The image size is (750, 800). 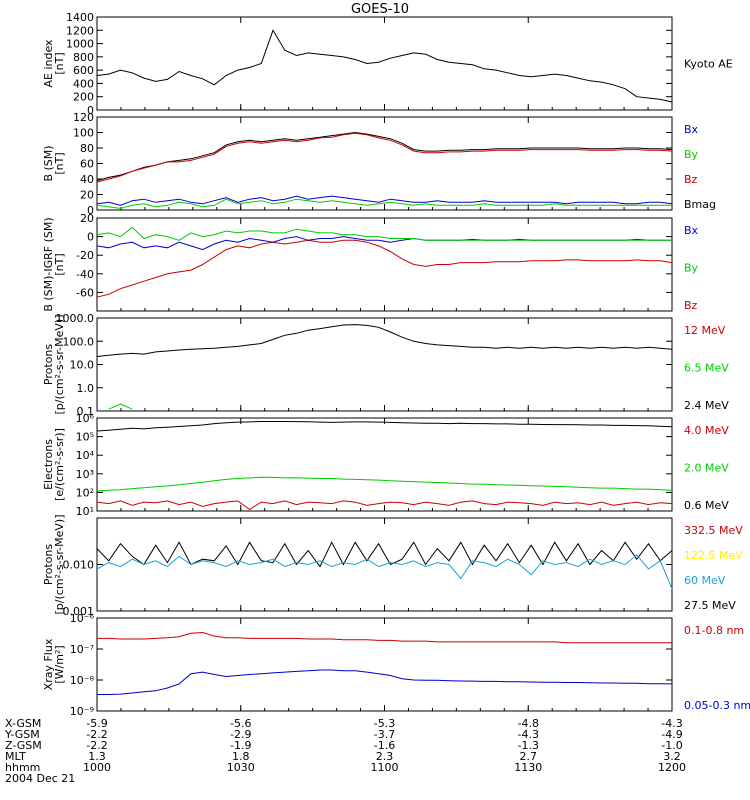 What do you see at coordinates (82, 618) in the screenshot?
I see `y-tick-label: 10⁻⁶` at bounding box center [82, 618].